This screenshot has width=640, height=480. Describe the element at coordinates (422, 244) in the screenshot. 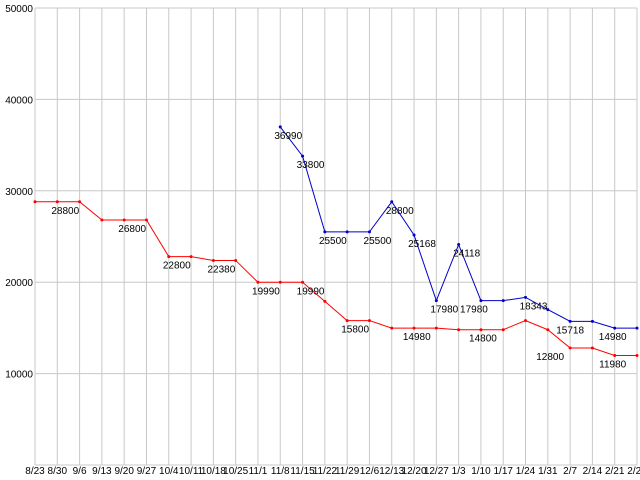

I see `point-value-label: 25168` at that location.